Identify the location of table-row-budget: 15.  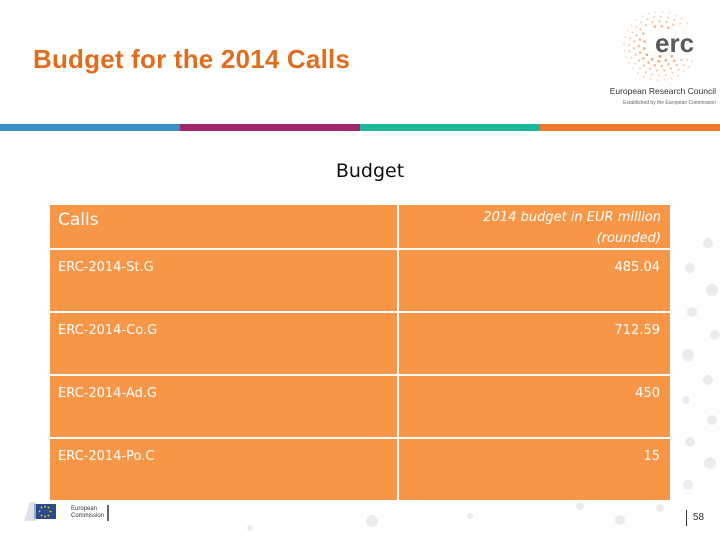
(534, 469).